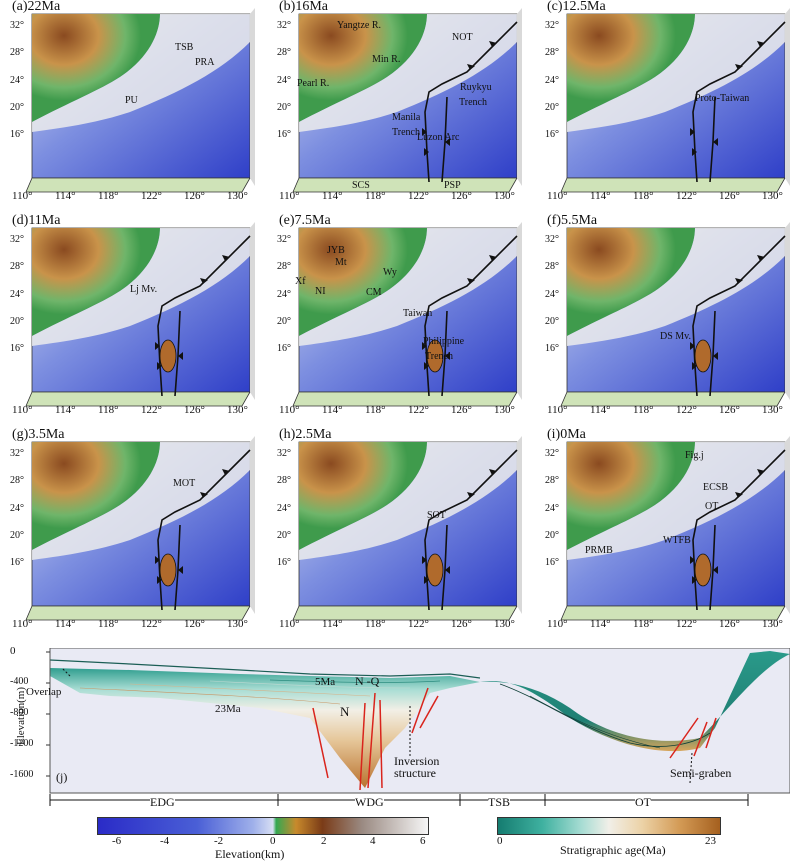 The image size is (799, 862). I want to click on map-label: Xf, so click(300, 281).